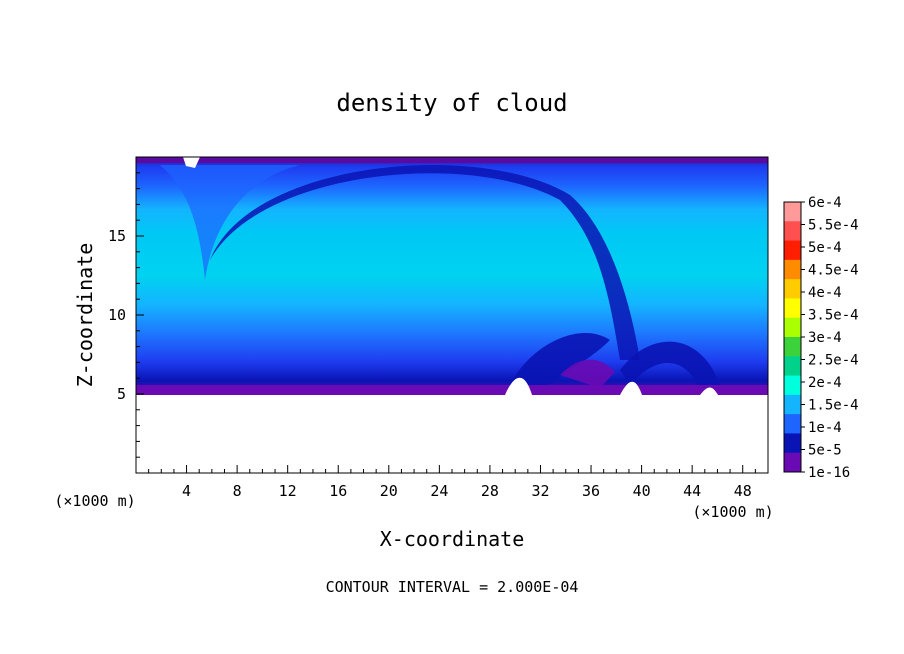  I want to click on x-tick-label: 4, so click(186, 491).